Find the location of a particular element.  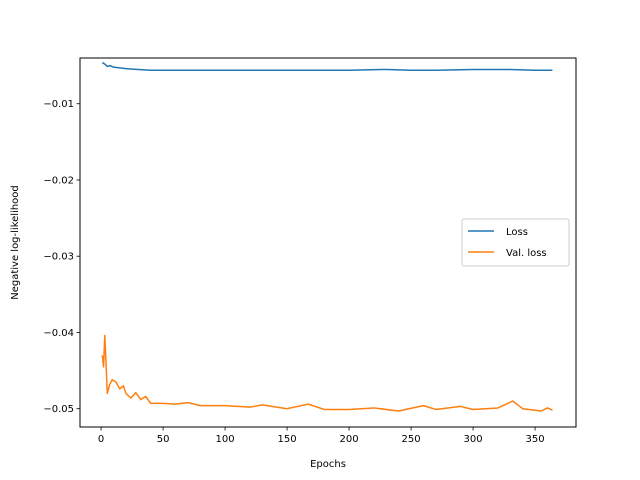

y-tick-label: −0.04 is located at coordinates (58, 333).